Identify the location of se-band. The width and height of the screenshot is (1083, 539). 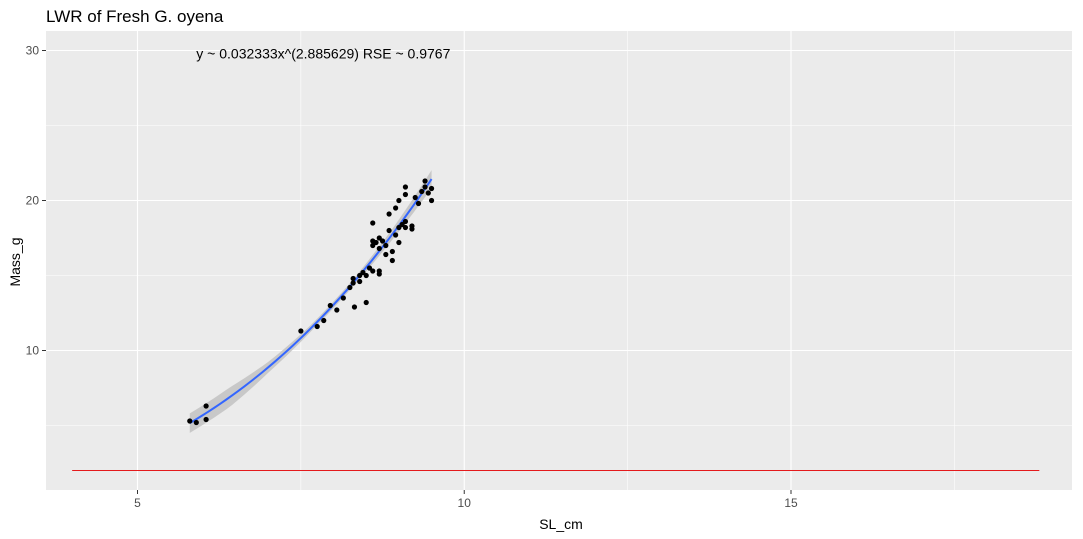
(310, 301).